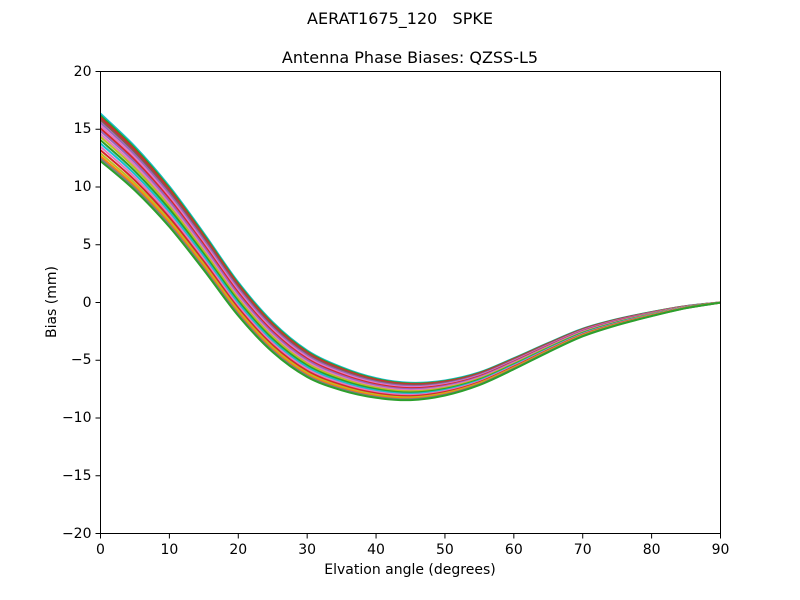  What do you see at coordinates (376, 549) in the screenshot?
I see `x-tick-label: 40` at bounding box center [376, 549].